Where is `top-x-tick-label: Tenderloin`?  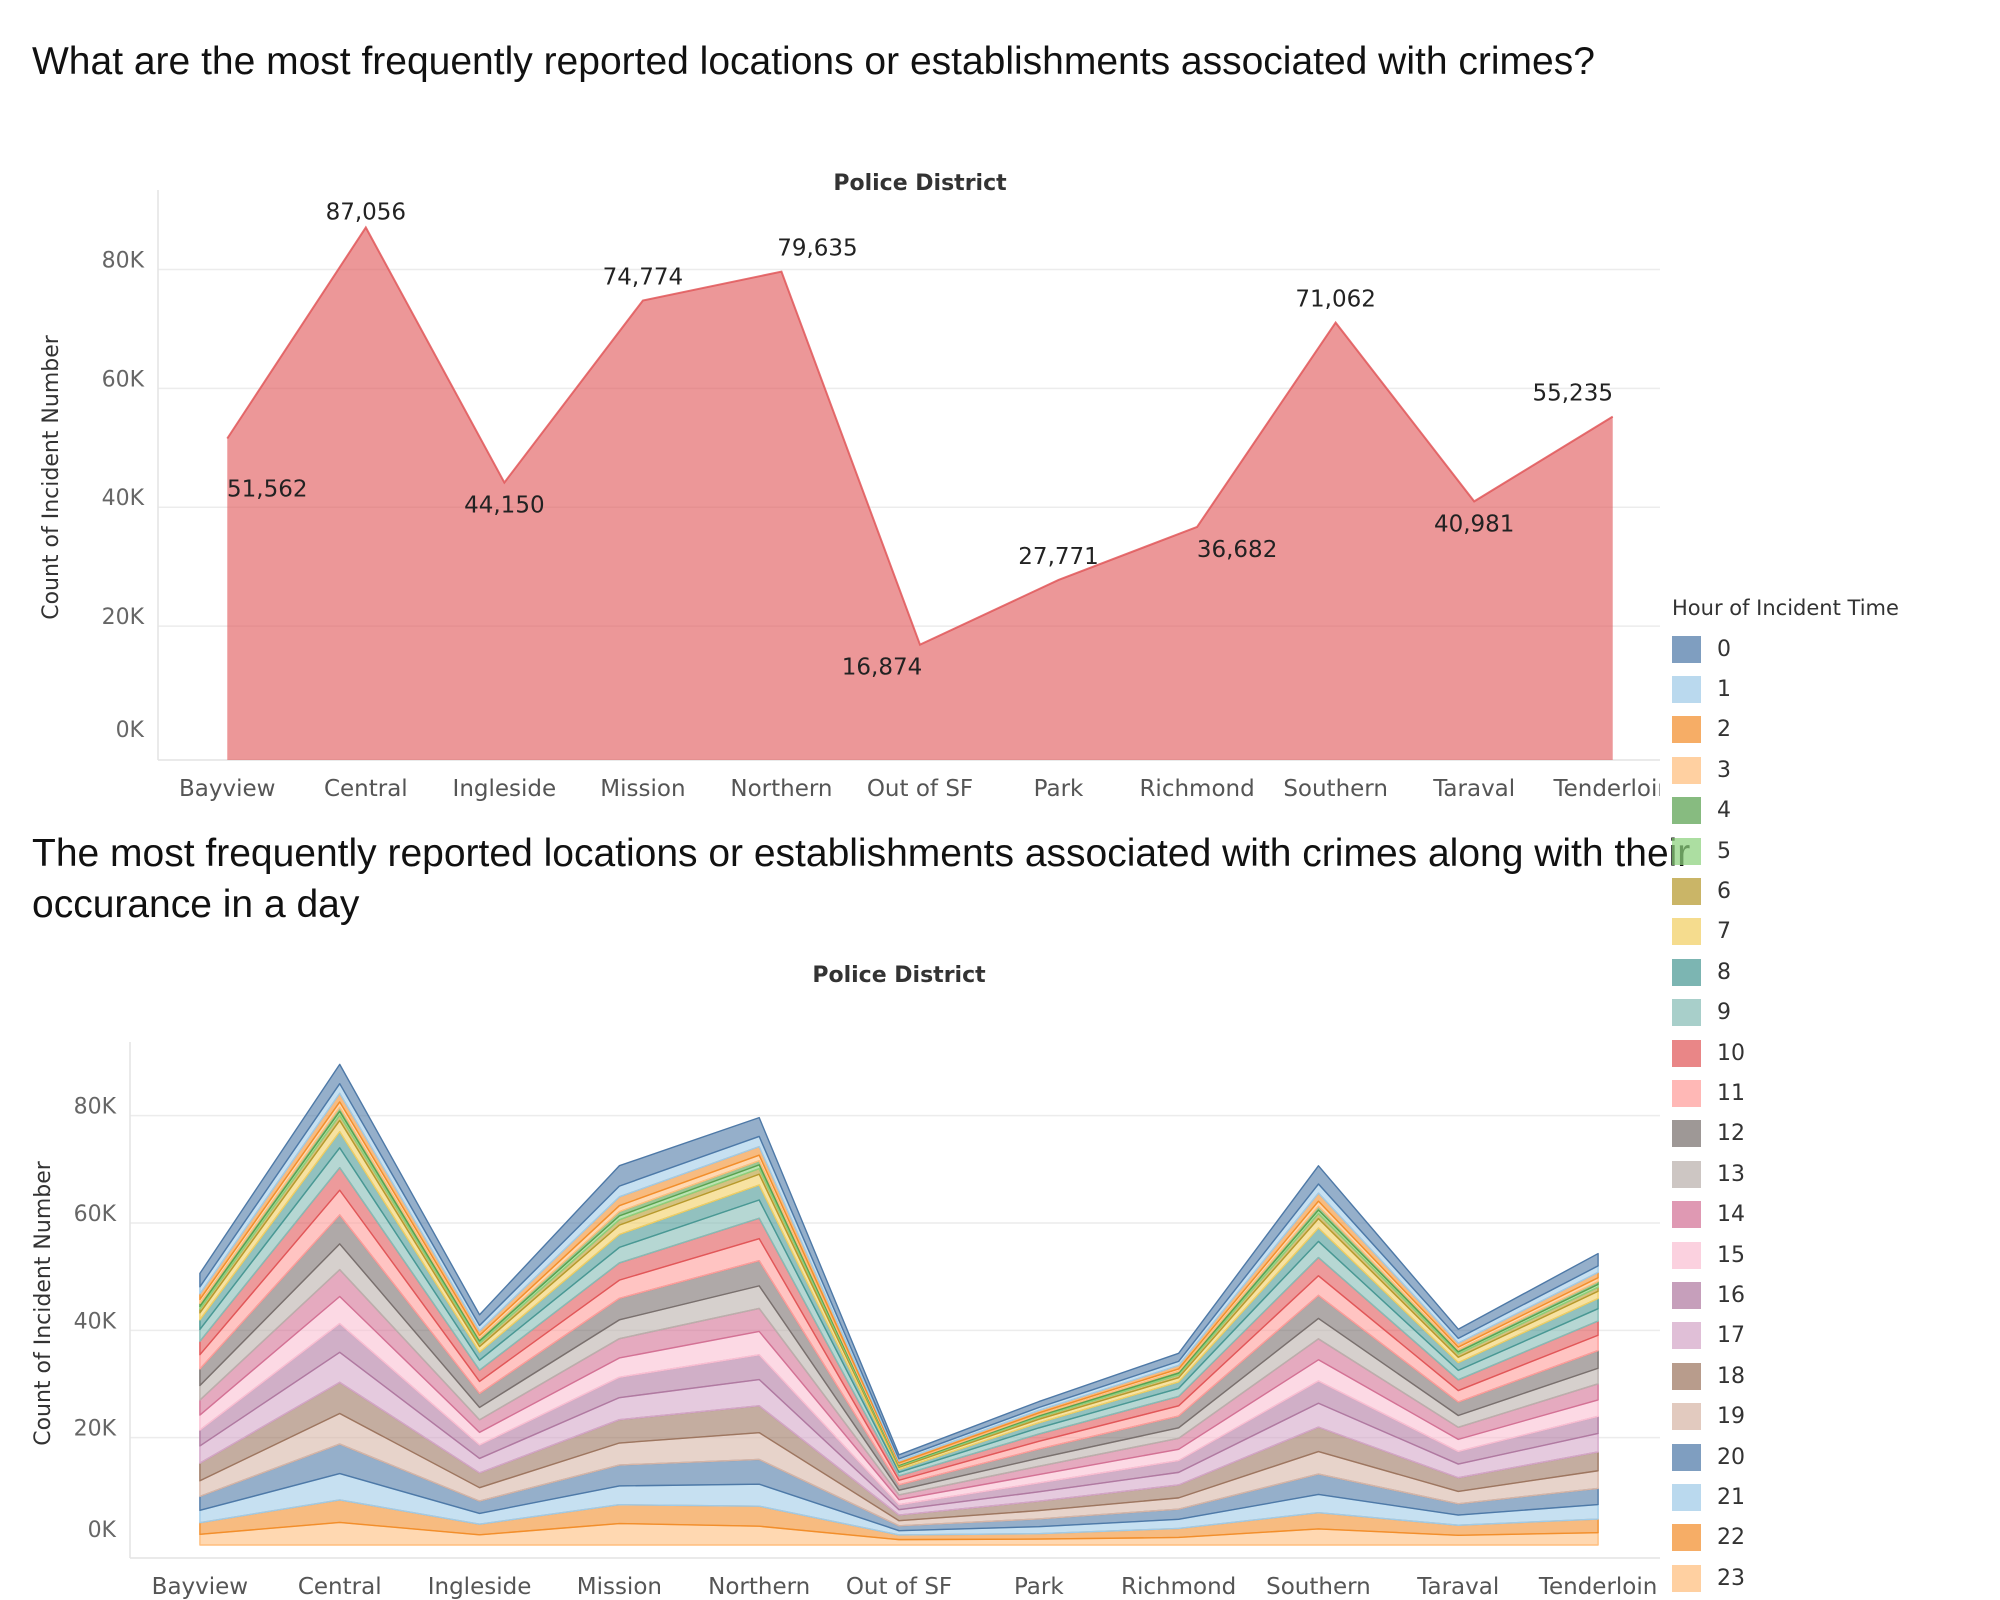 top-x-tick-label: Tenderloin is located at coordinates (1606, 789).